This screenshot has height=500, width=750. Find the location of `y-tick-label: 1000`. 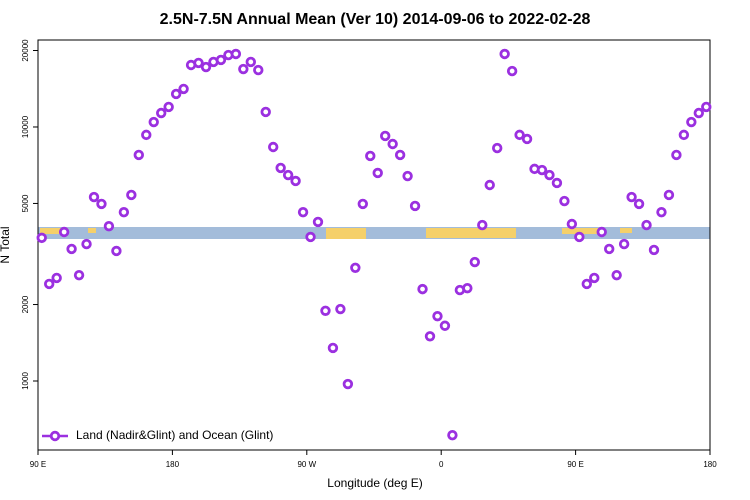

y-tick-label: 1000 is located at coordinates (25, 381).